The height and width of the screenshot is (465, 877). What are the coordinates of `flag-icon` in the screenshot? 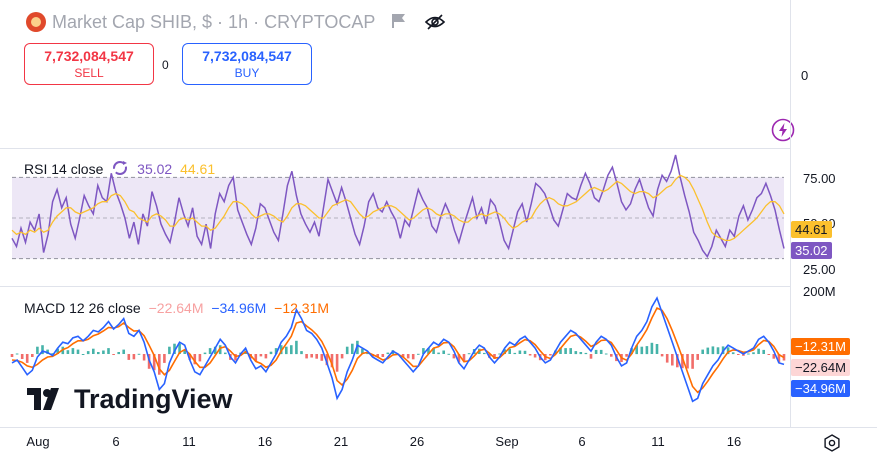 It's located at (399, 21).